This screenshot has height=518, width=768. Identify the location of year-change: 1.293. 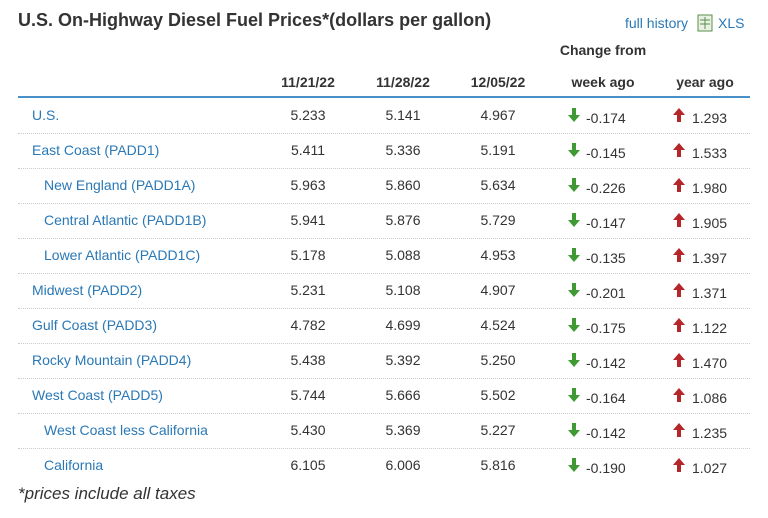
(710, 118).